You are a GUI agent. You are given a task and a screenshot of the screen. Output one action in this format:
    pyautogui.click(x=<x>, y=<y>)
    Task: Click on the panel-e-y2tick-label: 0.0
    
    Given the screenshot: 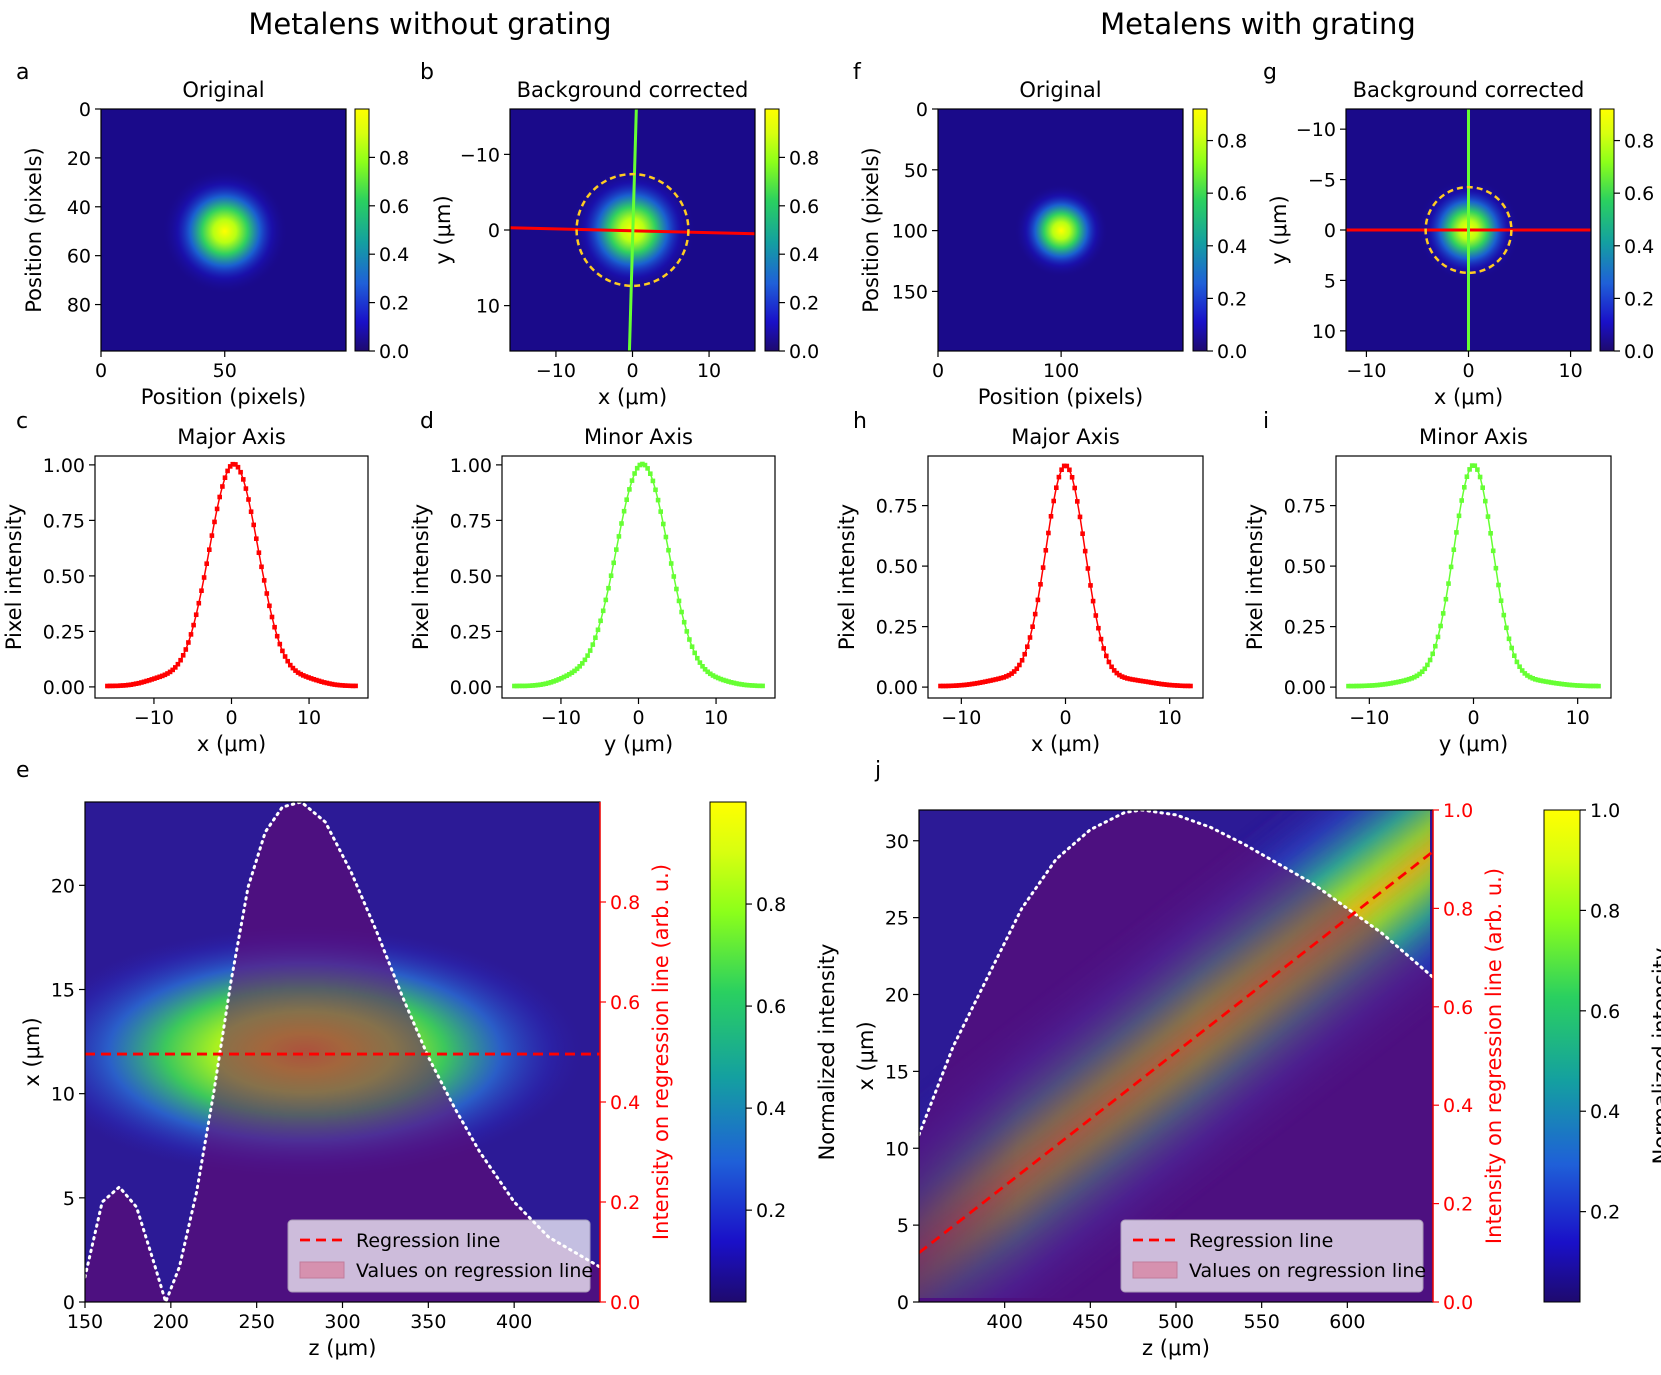 What is the action you would take?
    pyautogui.click(x=625, y=1303)
    